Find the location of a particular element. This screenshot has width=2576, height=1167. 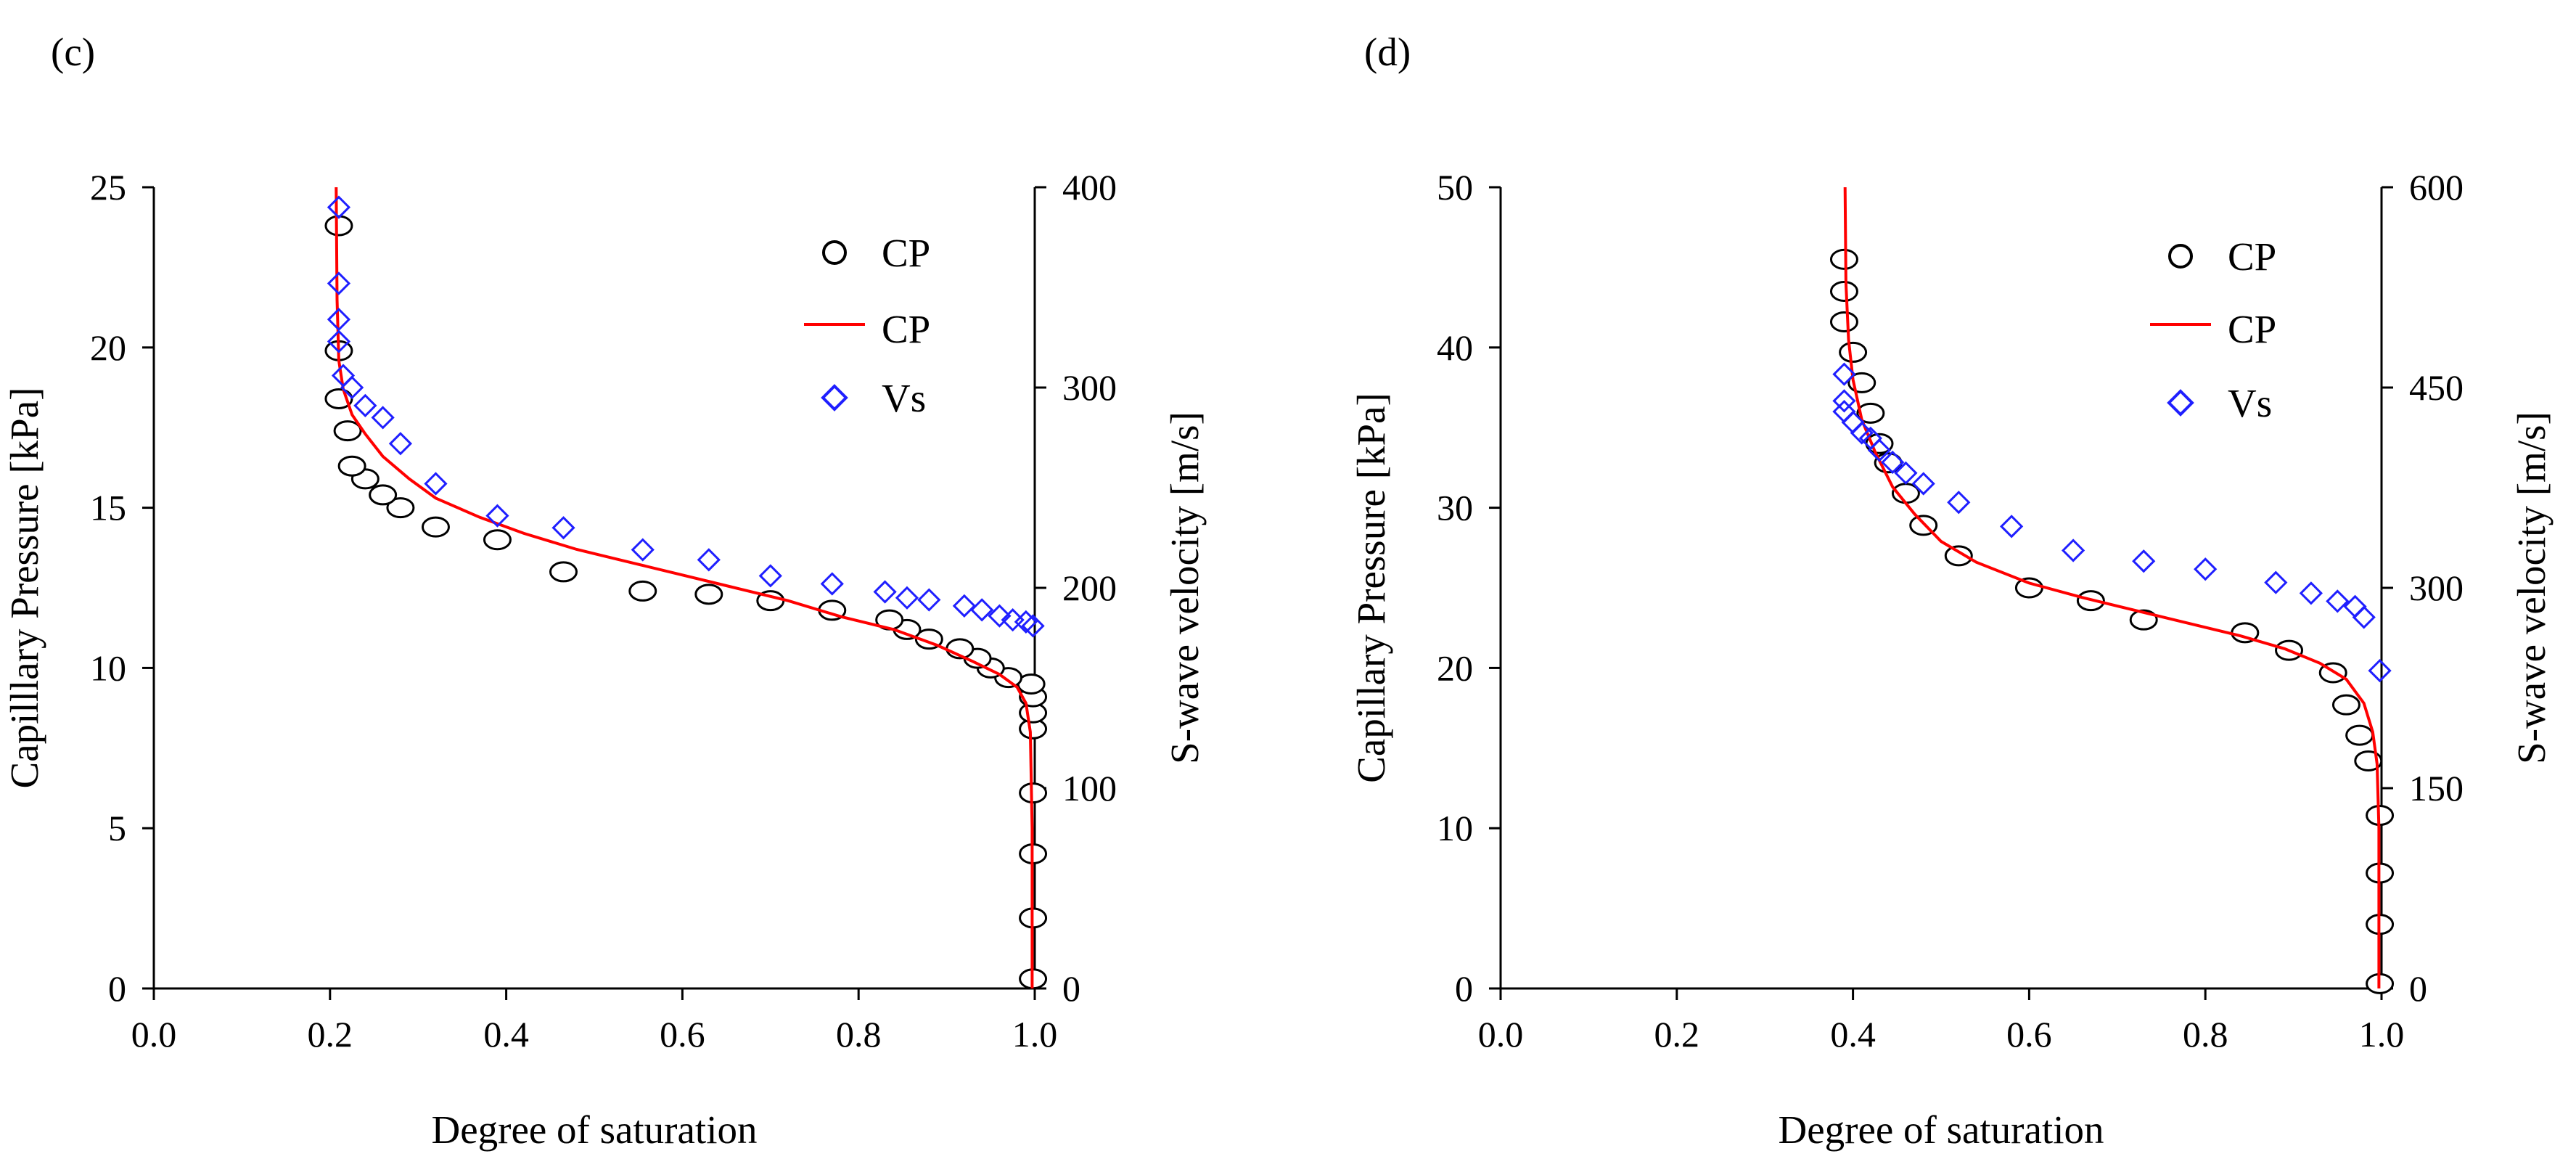

y2-tick-label: 450 is located at coordinates (2436, 388).